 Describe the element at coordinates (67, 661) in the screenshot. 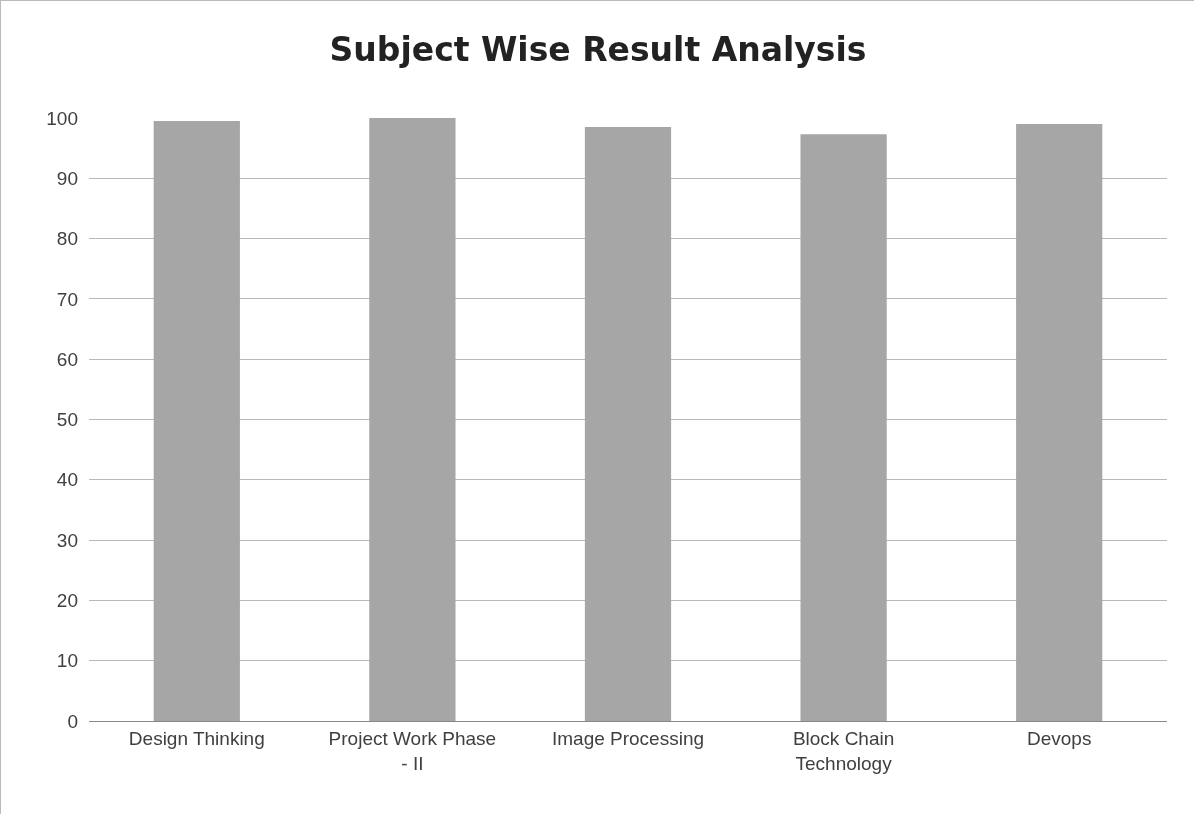

I see `y-tick-label: 10` at that location.